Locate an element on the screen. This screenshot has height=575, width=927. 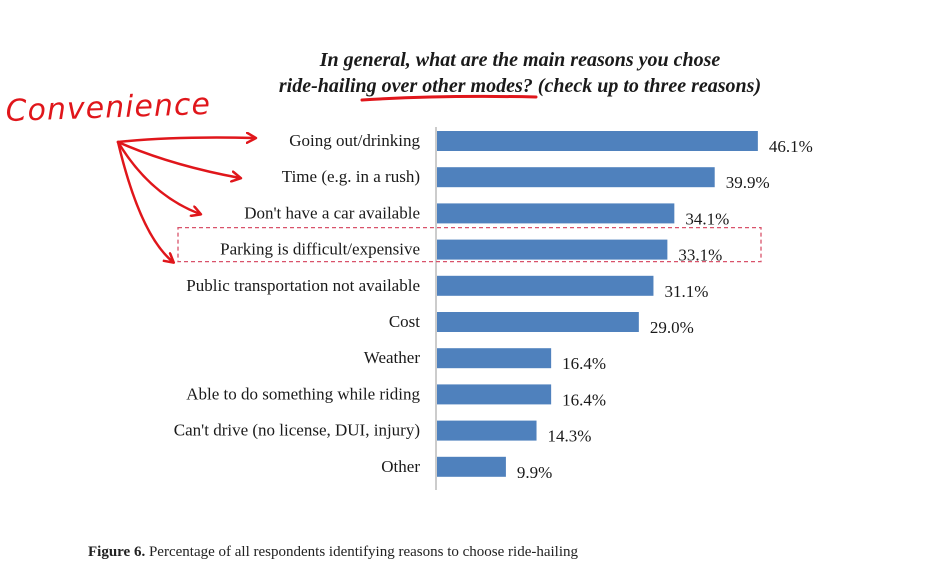
category-label-weather: Weather is located at coordinates (392, 357).